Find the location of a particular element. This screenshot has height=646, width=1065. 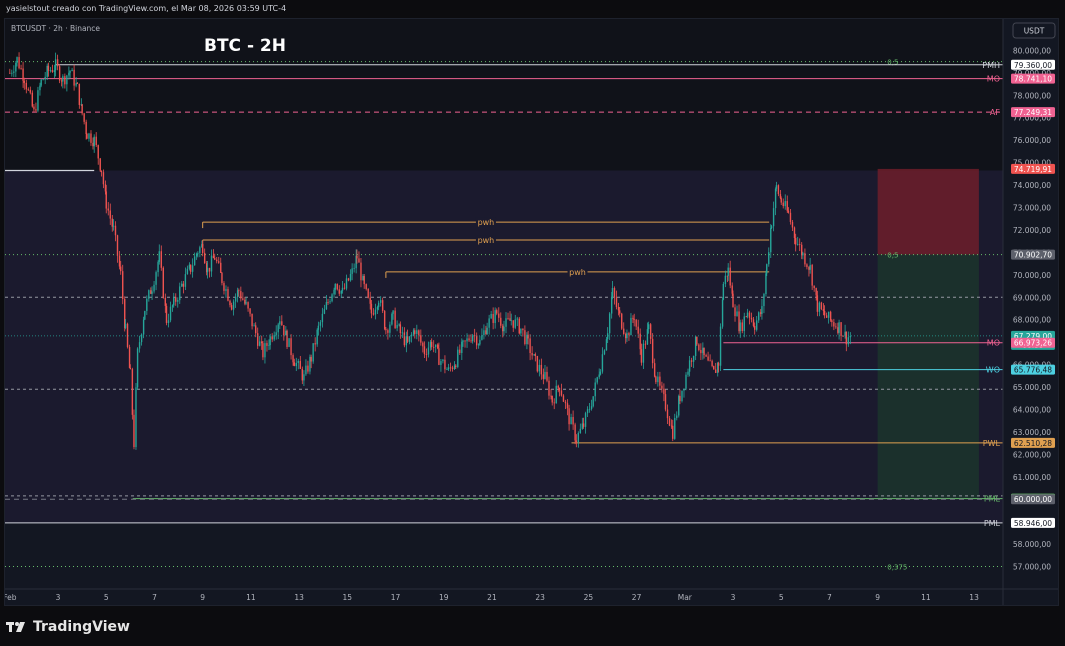

price-tick-label: 80.000,00 is located at coordinates (1032, 50).